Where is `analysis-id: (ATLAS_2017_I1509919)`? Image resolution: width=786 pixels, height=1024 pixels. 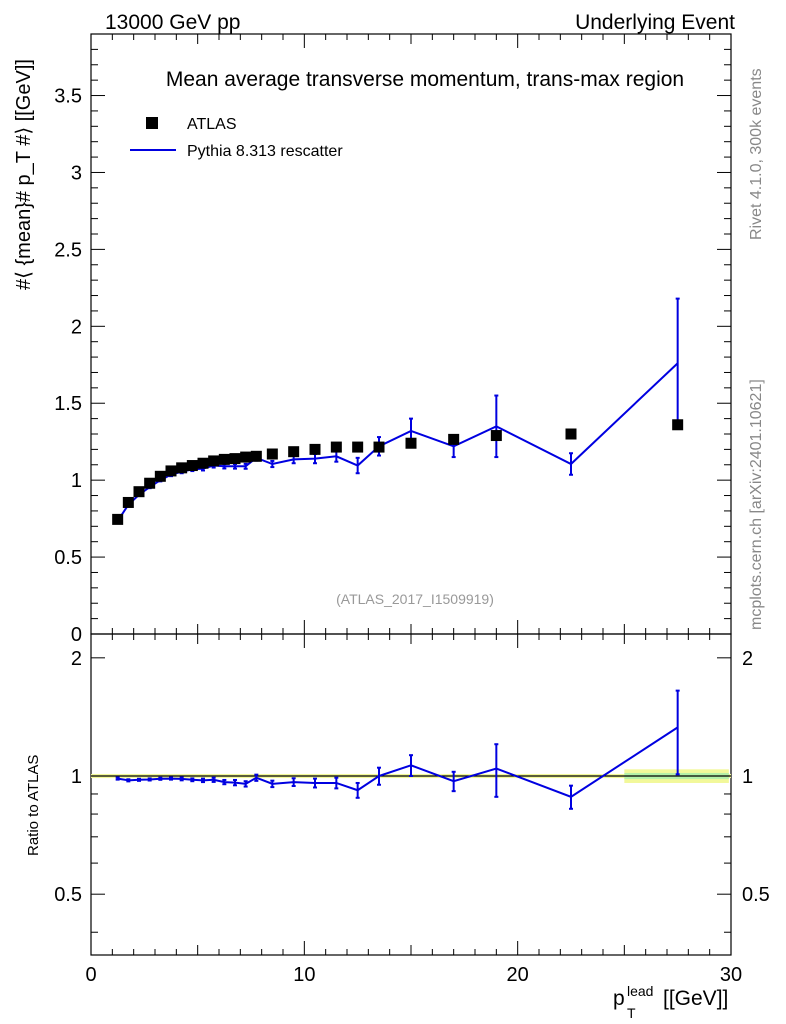 analysis-id: (ATLAS_2017_I1509919) is located at coordinates (415, 599).